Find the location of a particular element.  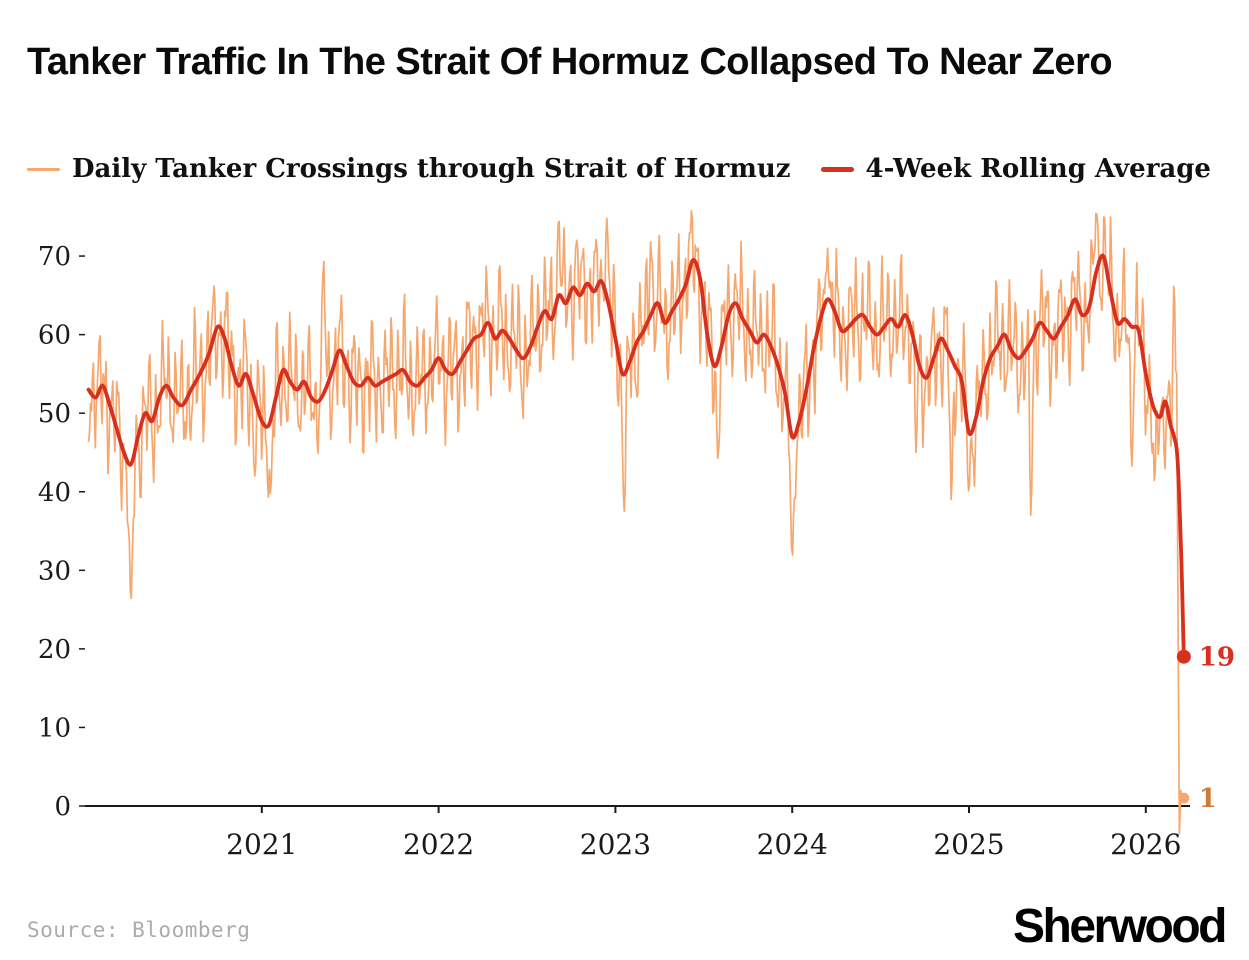

legend-label-average: 4-Week Rolling Average is located at coordinates (1038, 169).